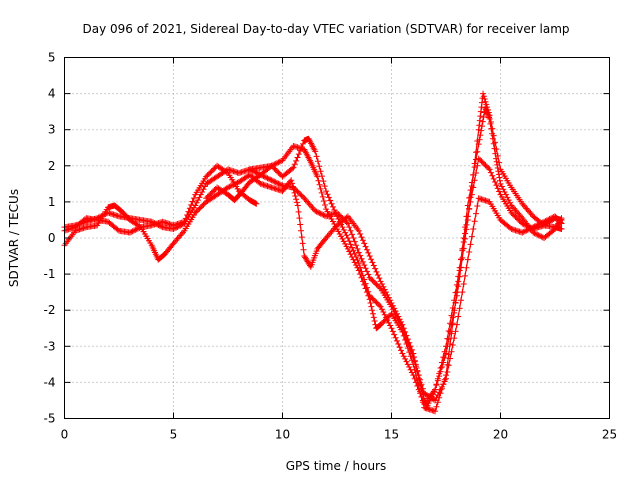 This screenshot has width=640, height=480. I want to click on x-tick-label: 20, so click(500, 435).